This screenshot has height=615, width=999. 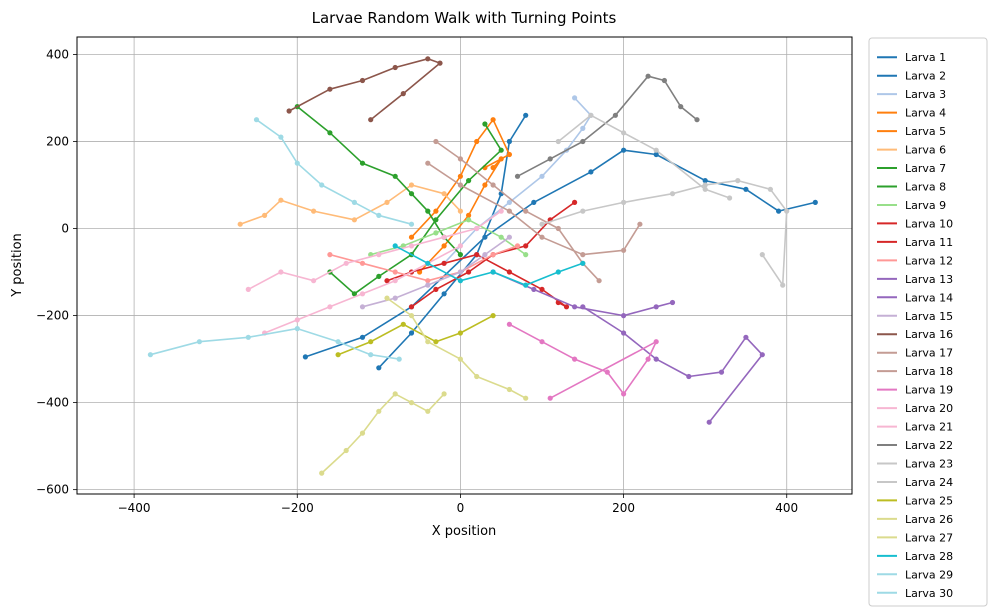 What do you see at coordinates (929, 537) in the screenshot?
I see `legend-label: Larva 27` at bounding box center [929, 537].